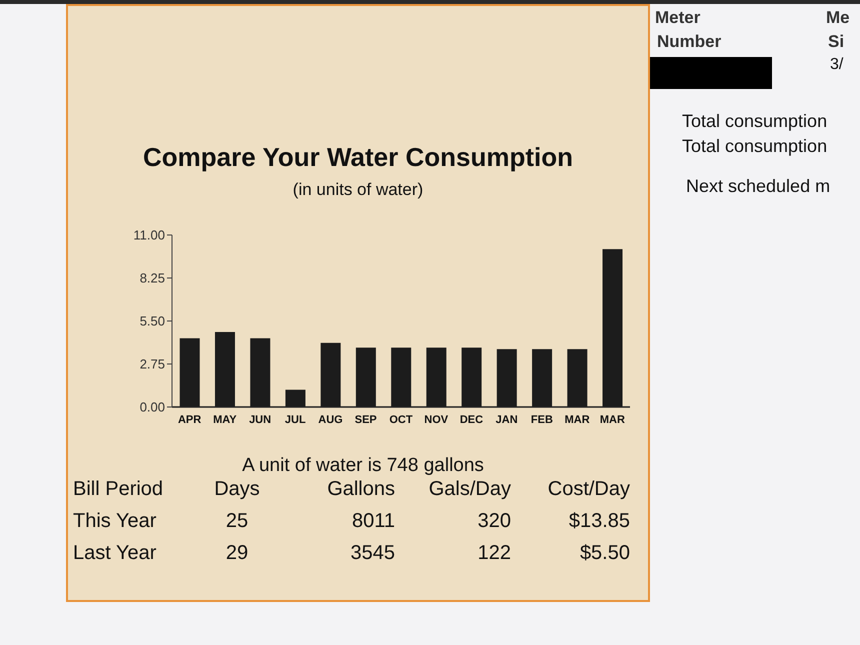  I want to click on x-tick-label: SEP, so click(365, 420).